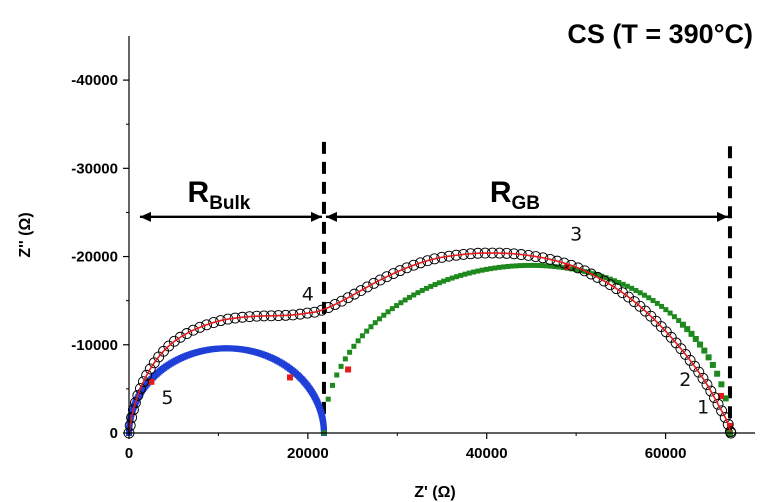 This screenshot has width=765, height=502. I want to click on y-axis-title: Z'' (Ω), so click(25, 234).